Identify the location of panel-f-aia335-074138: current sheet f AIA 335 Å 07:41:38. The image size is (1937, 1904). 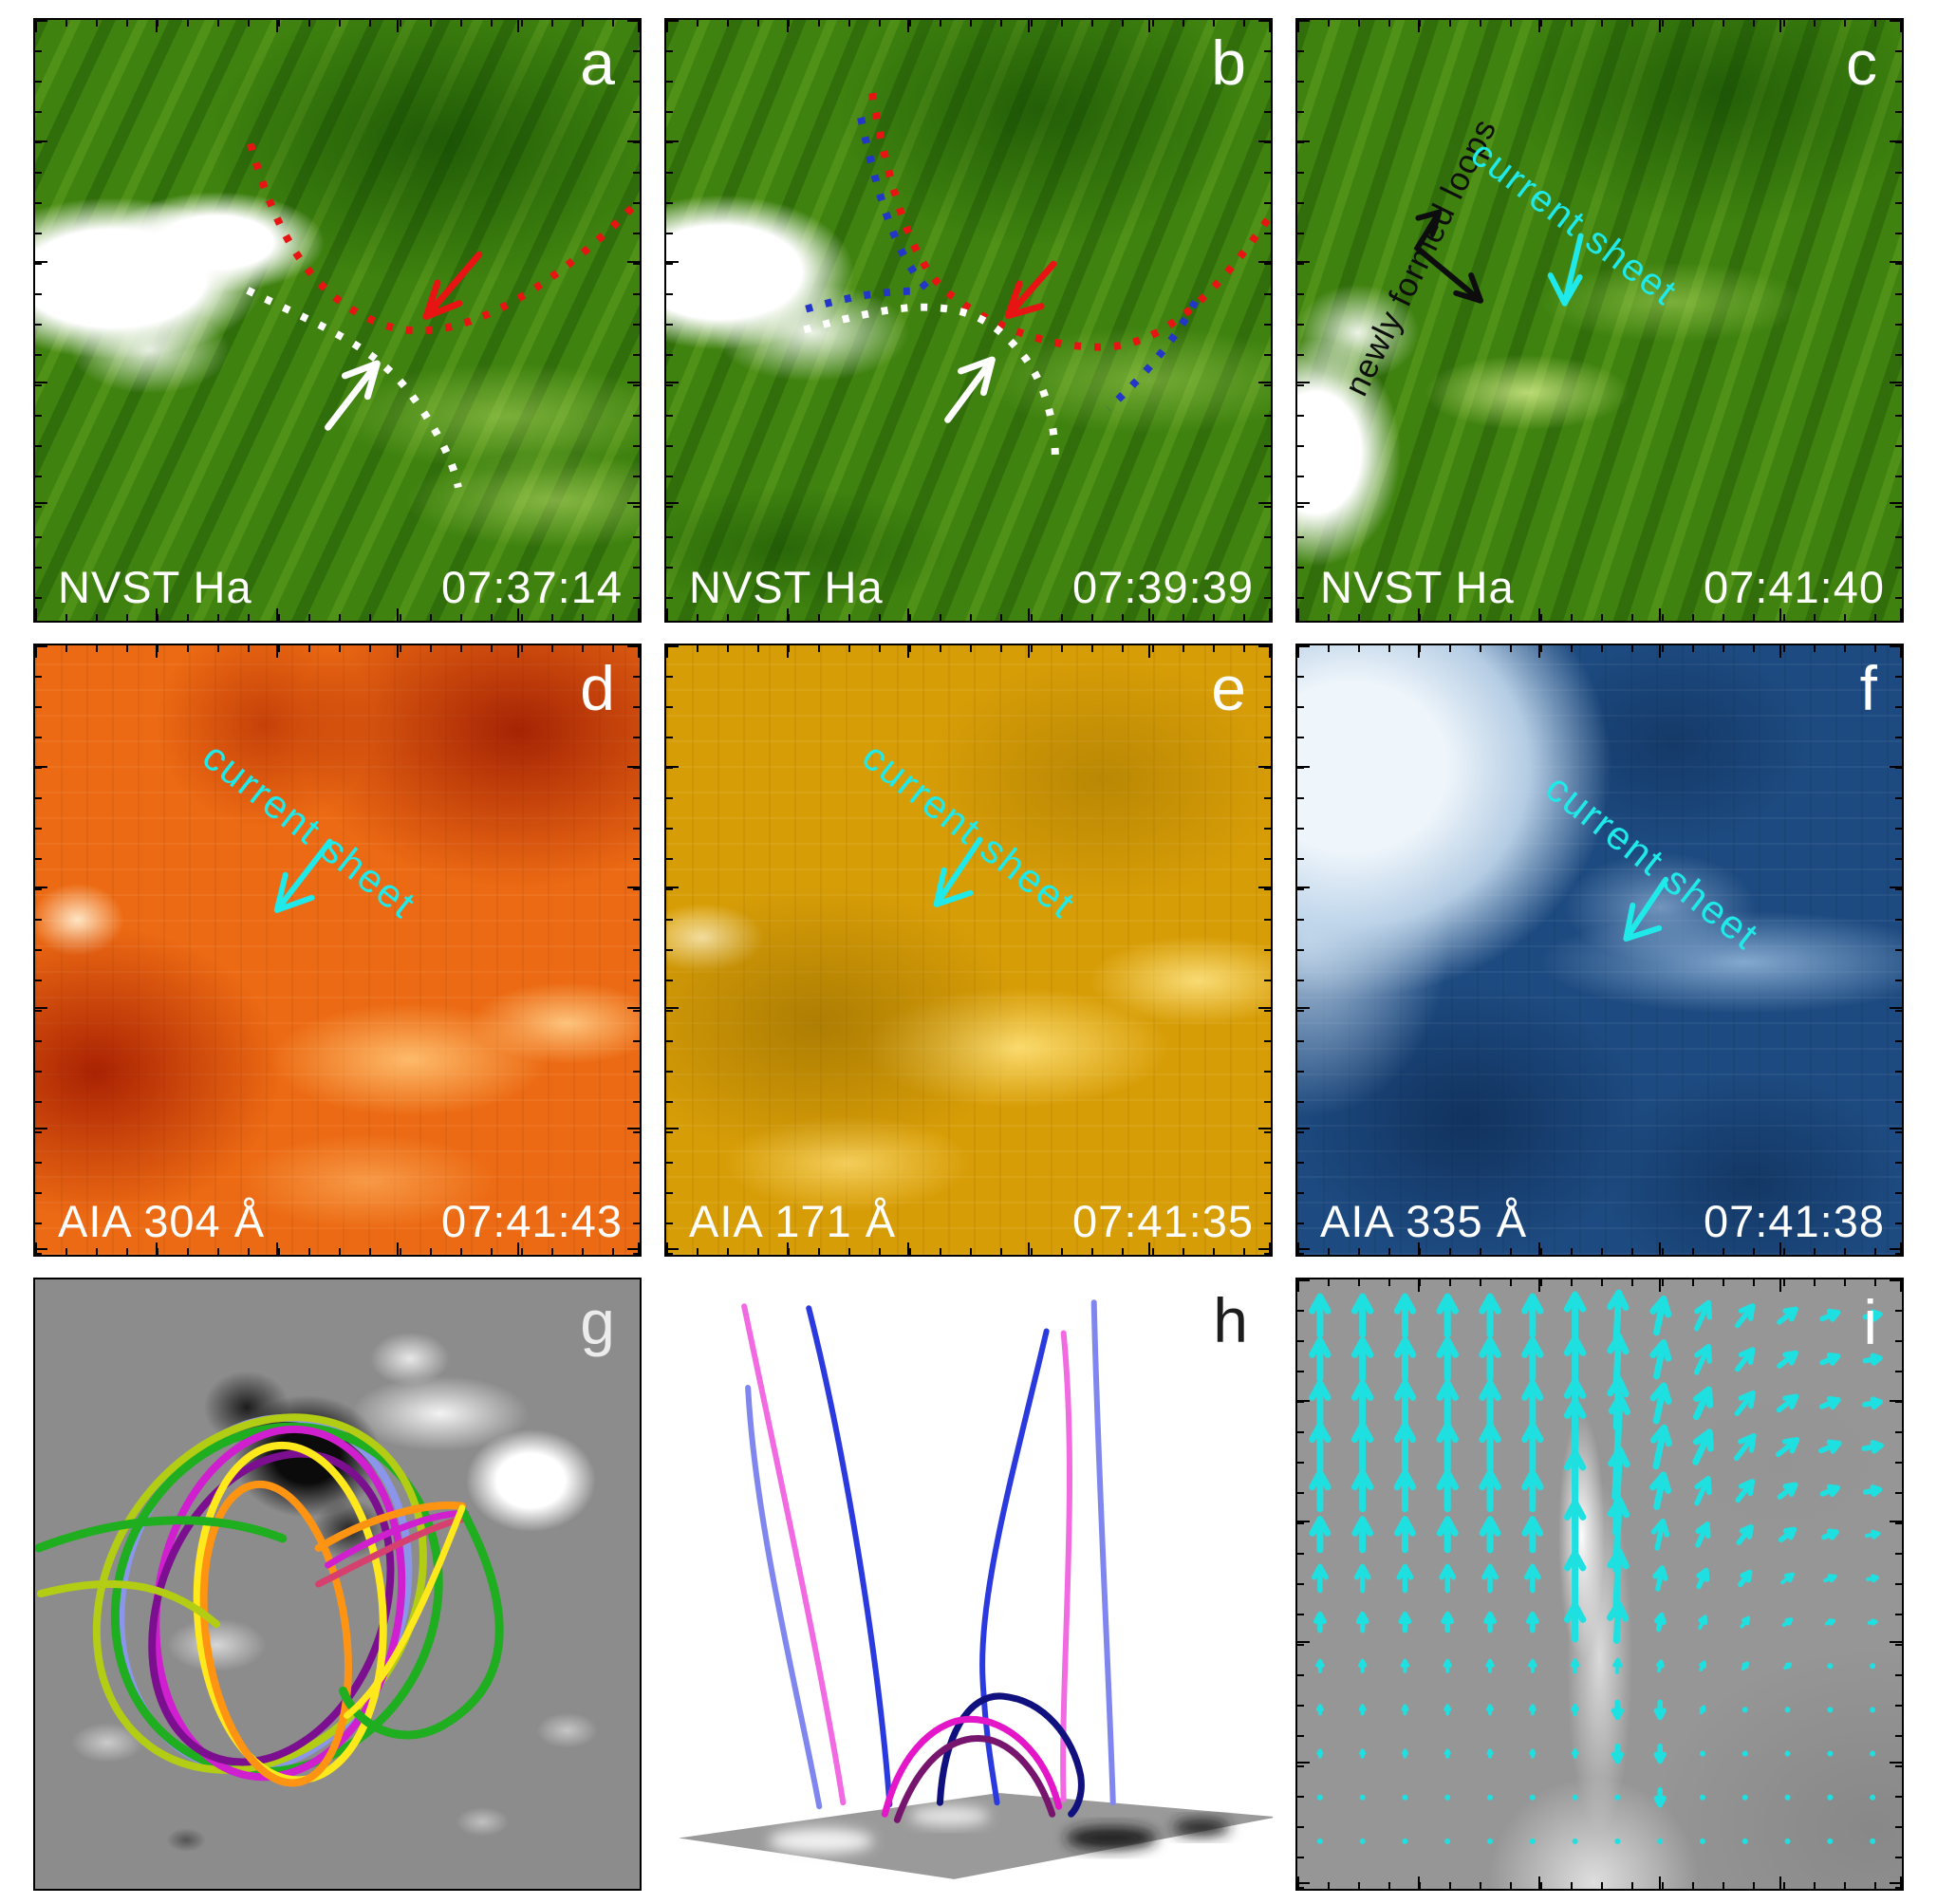
(1599, 950).